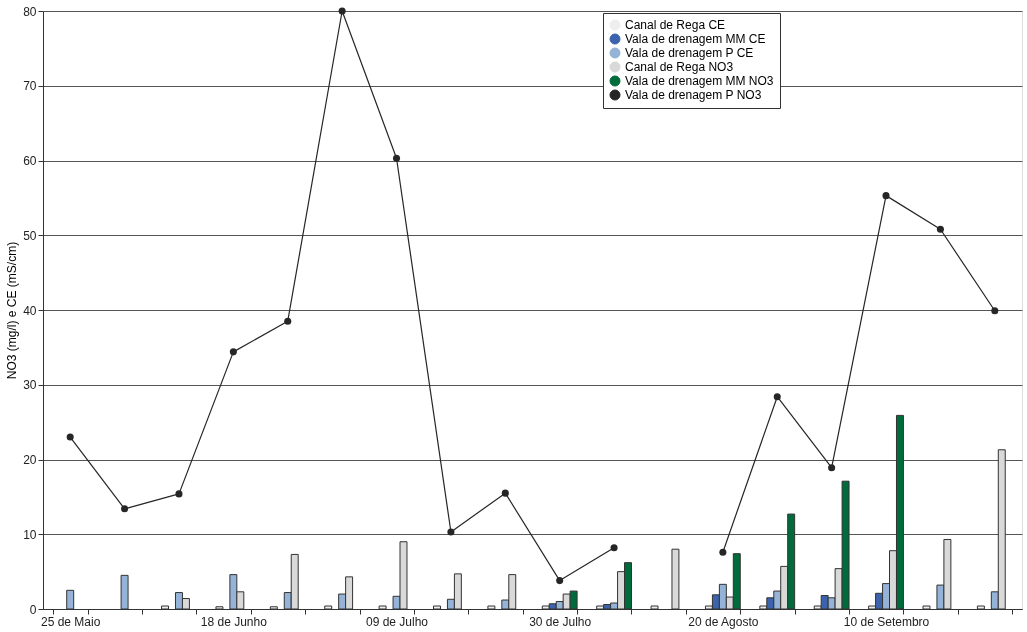 The height and width of the screenshot is (632, 1027). I want to click on y-tick-label: 60, so click(30, 161).